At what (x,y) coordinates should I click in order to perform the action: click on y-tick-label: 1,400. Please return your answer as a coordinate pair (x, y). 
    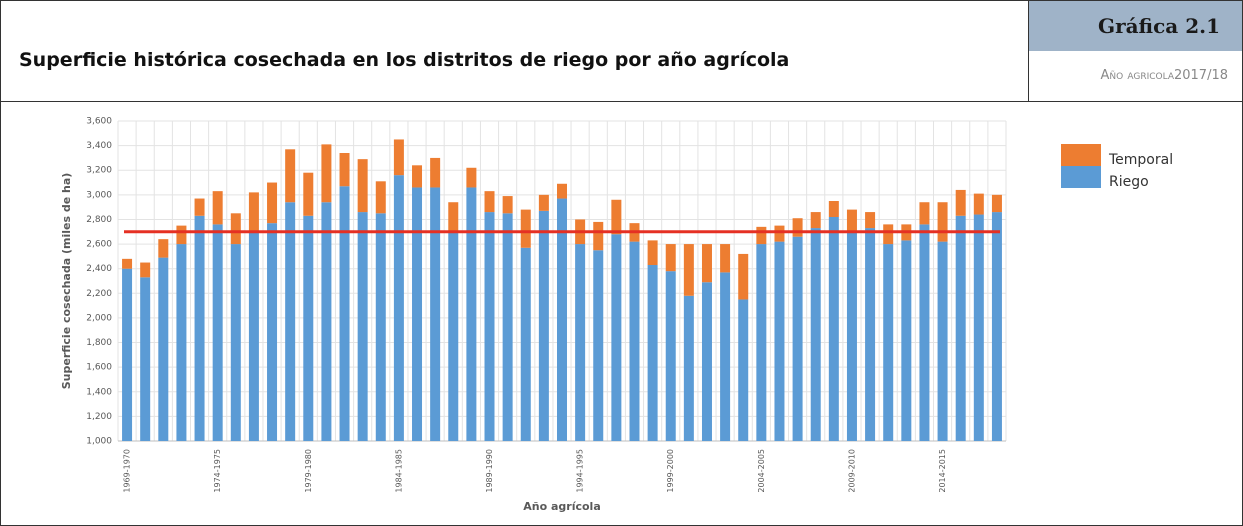
    Looking at the image, I should click on (99, 392).